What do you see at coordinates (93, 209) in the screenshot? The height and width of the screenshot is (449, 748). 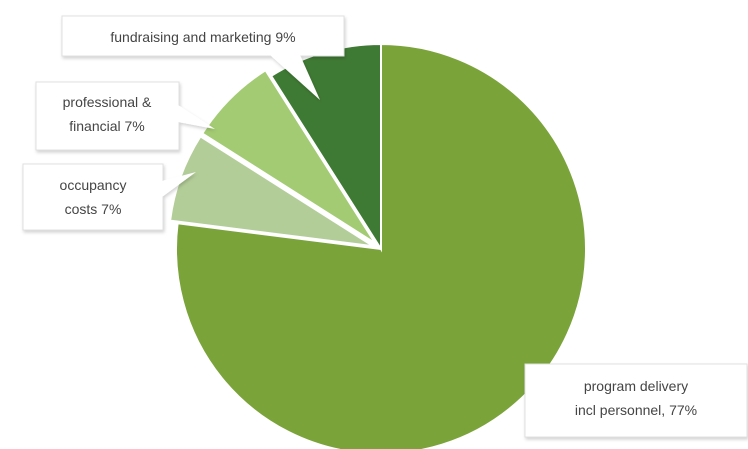 I see `data-label: costs 7%` at bounding box center [93, 209].